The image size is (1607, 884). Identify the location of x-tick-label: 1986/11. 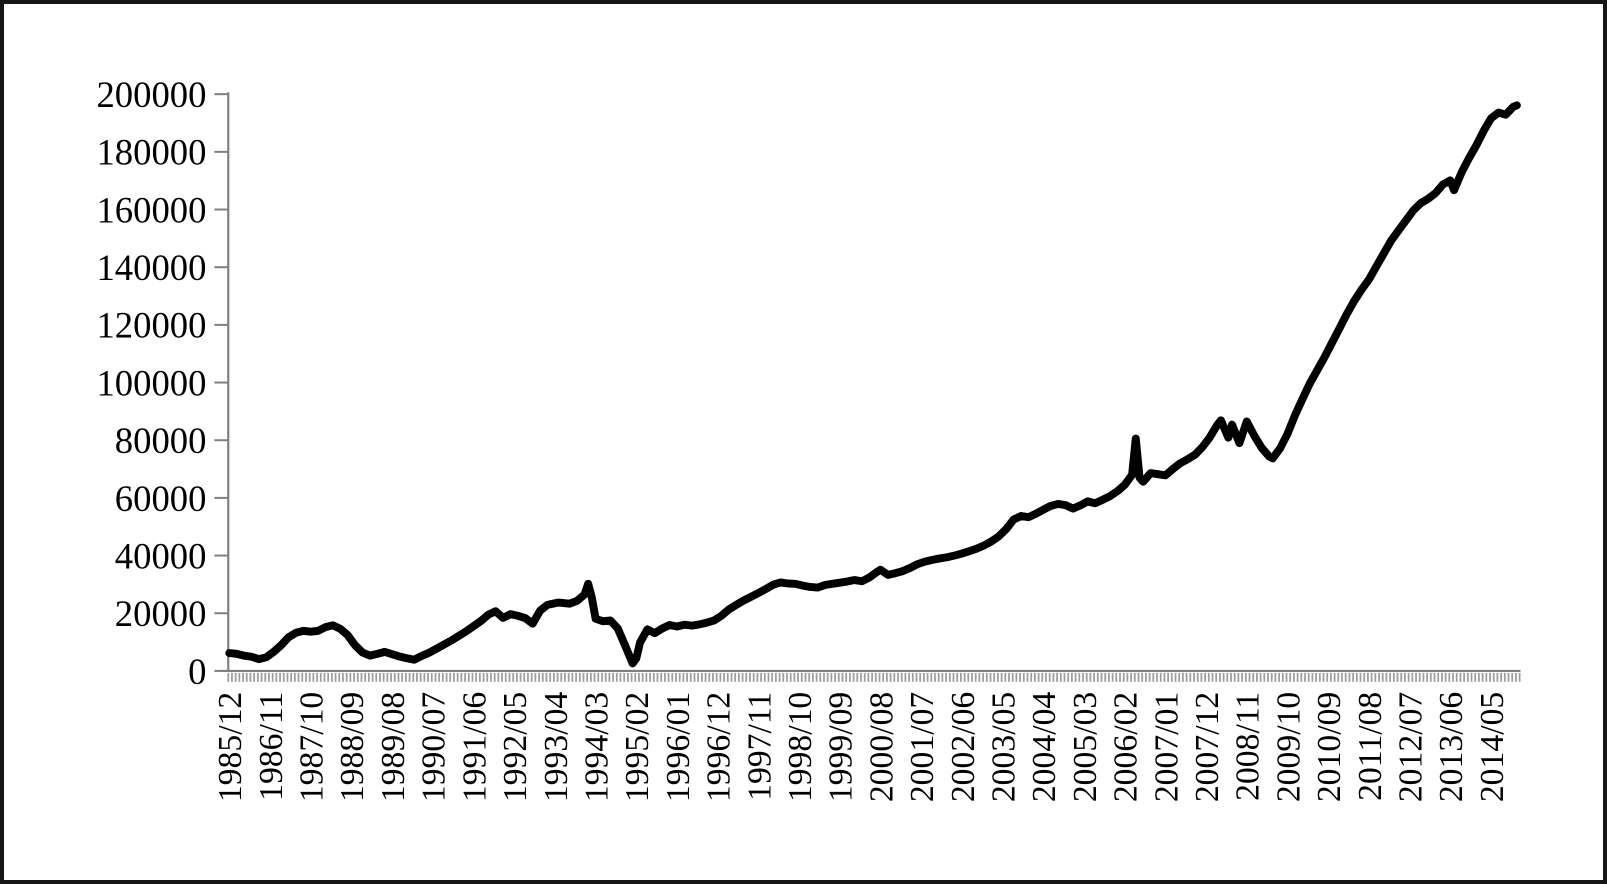
(271, 746).